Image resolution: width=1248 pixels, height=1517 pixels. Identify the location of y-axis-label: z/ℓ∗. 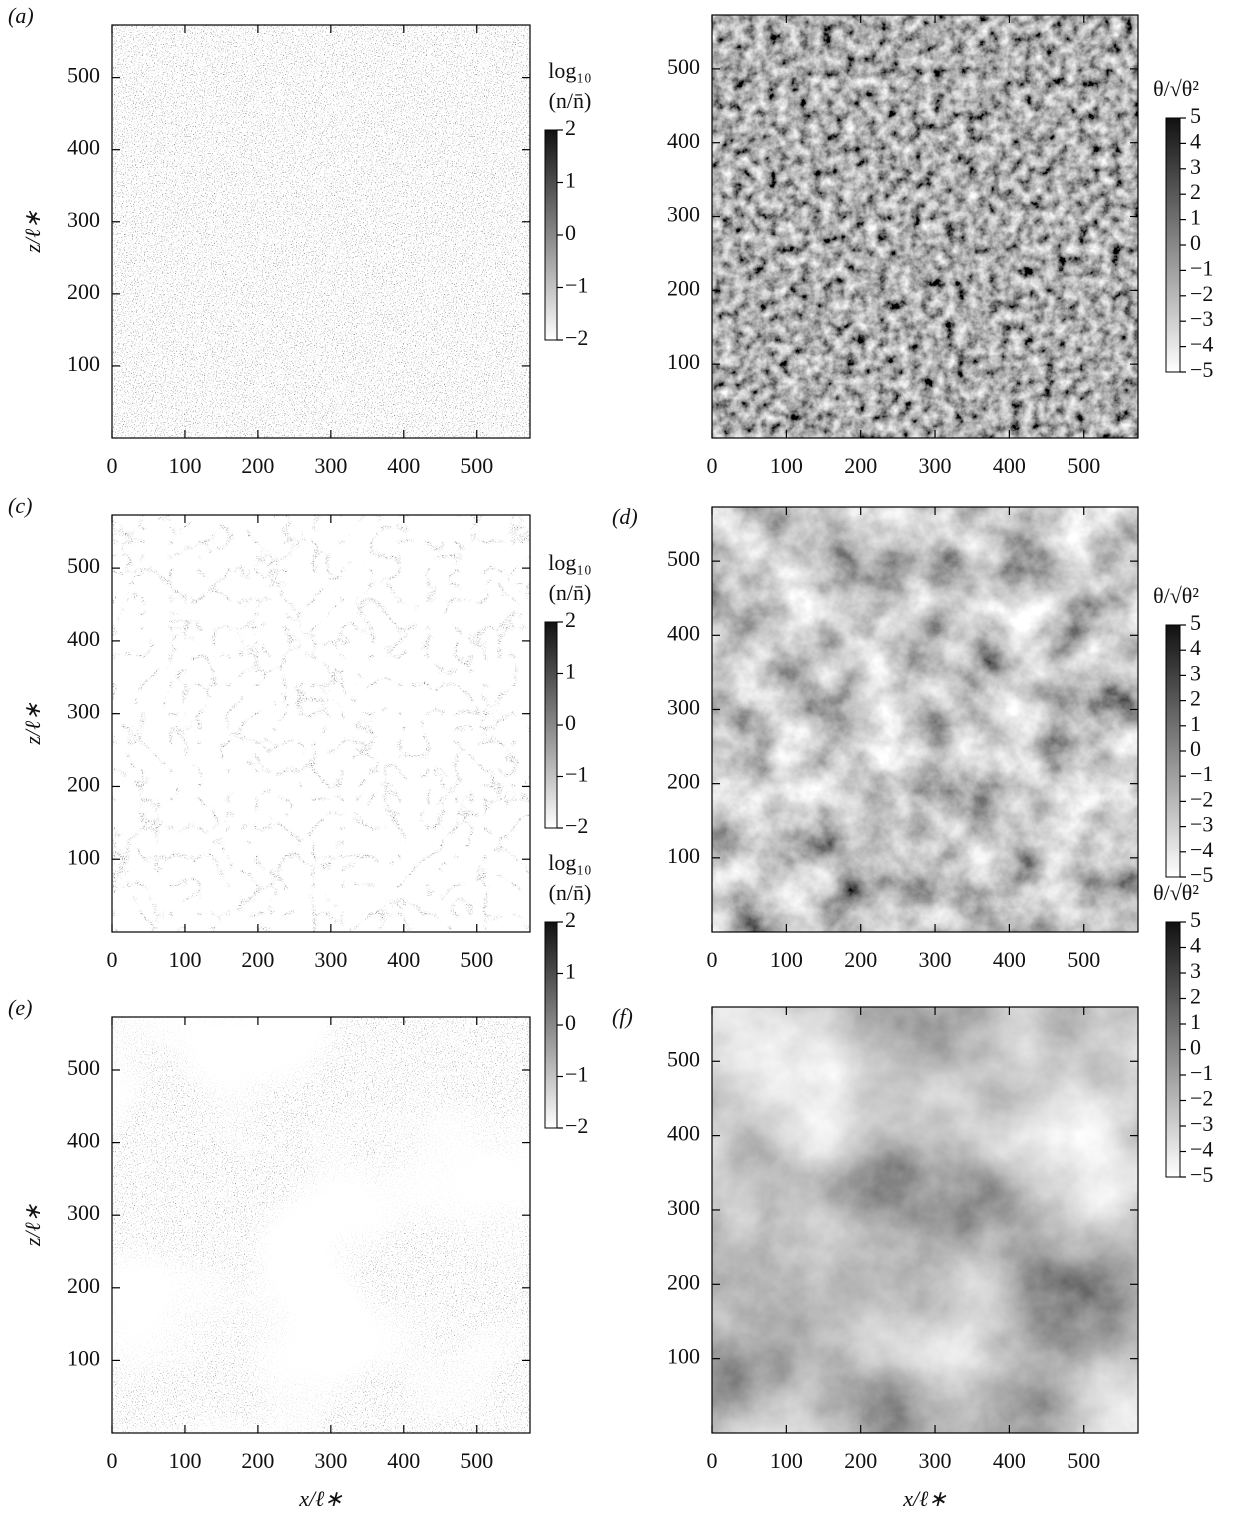
(32, 724).